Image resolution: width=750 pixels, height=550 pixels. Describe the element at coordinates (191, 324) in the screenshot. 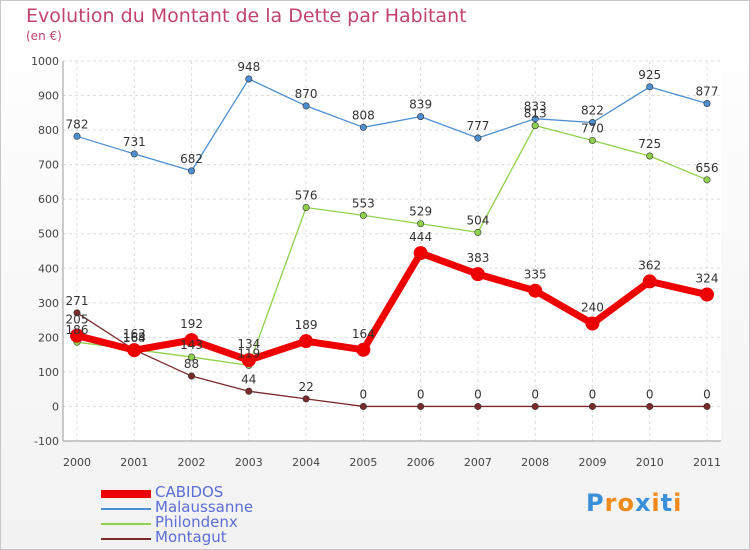

I see `data-label: 192` at that location.